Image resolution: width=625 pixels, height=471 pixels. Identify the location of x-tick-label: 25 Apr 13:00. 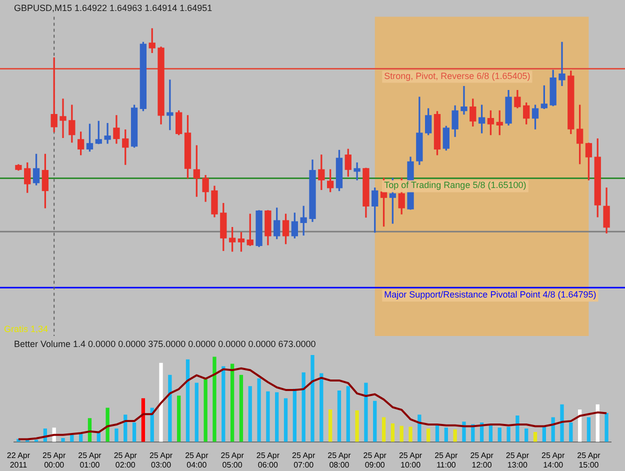
(518, 460).